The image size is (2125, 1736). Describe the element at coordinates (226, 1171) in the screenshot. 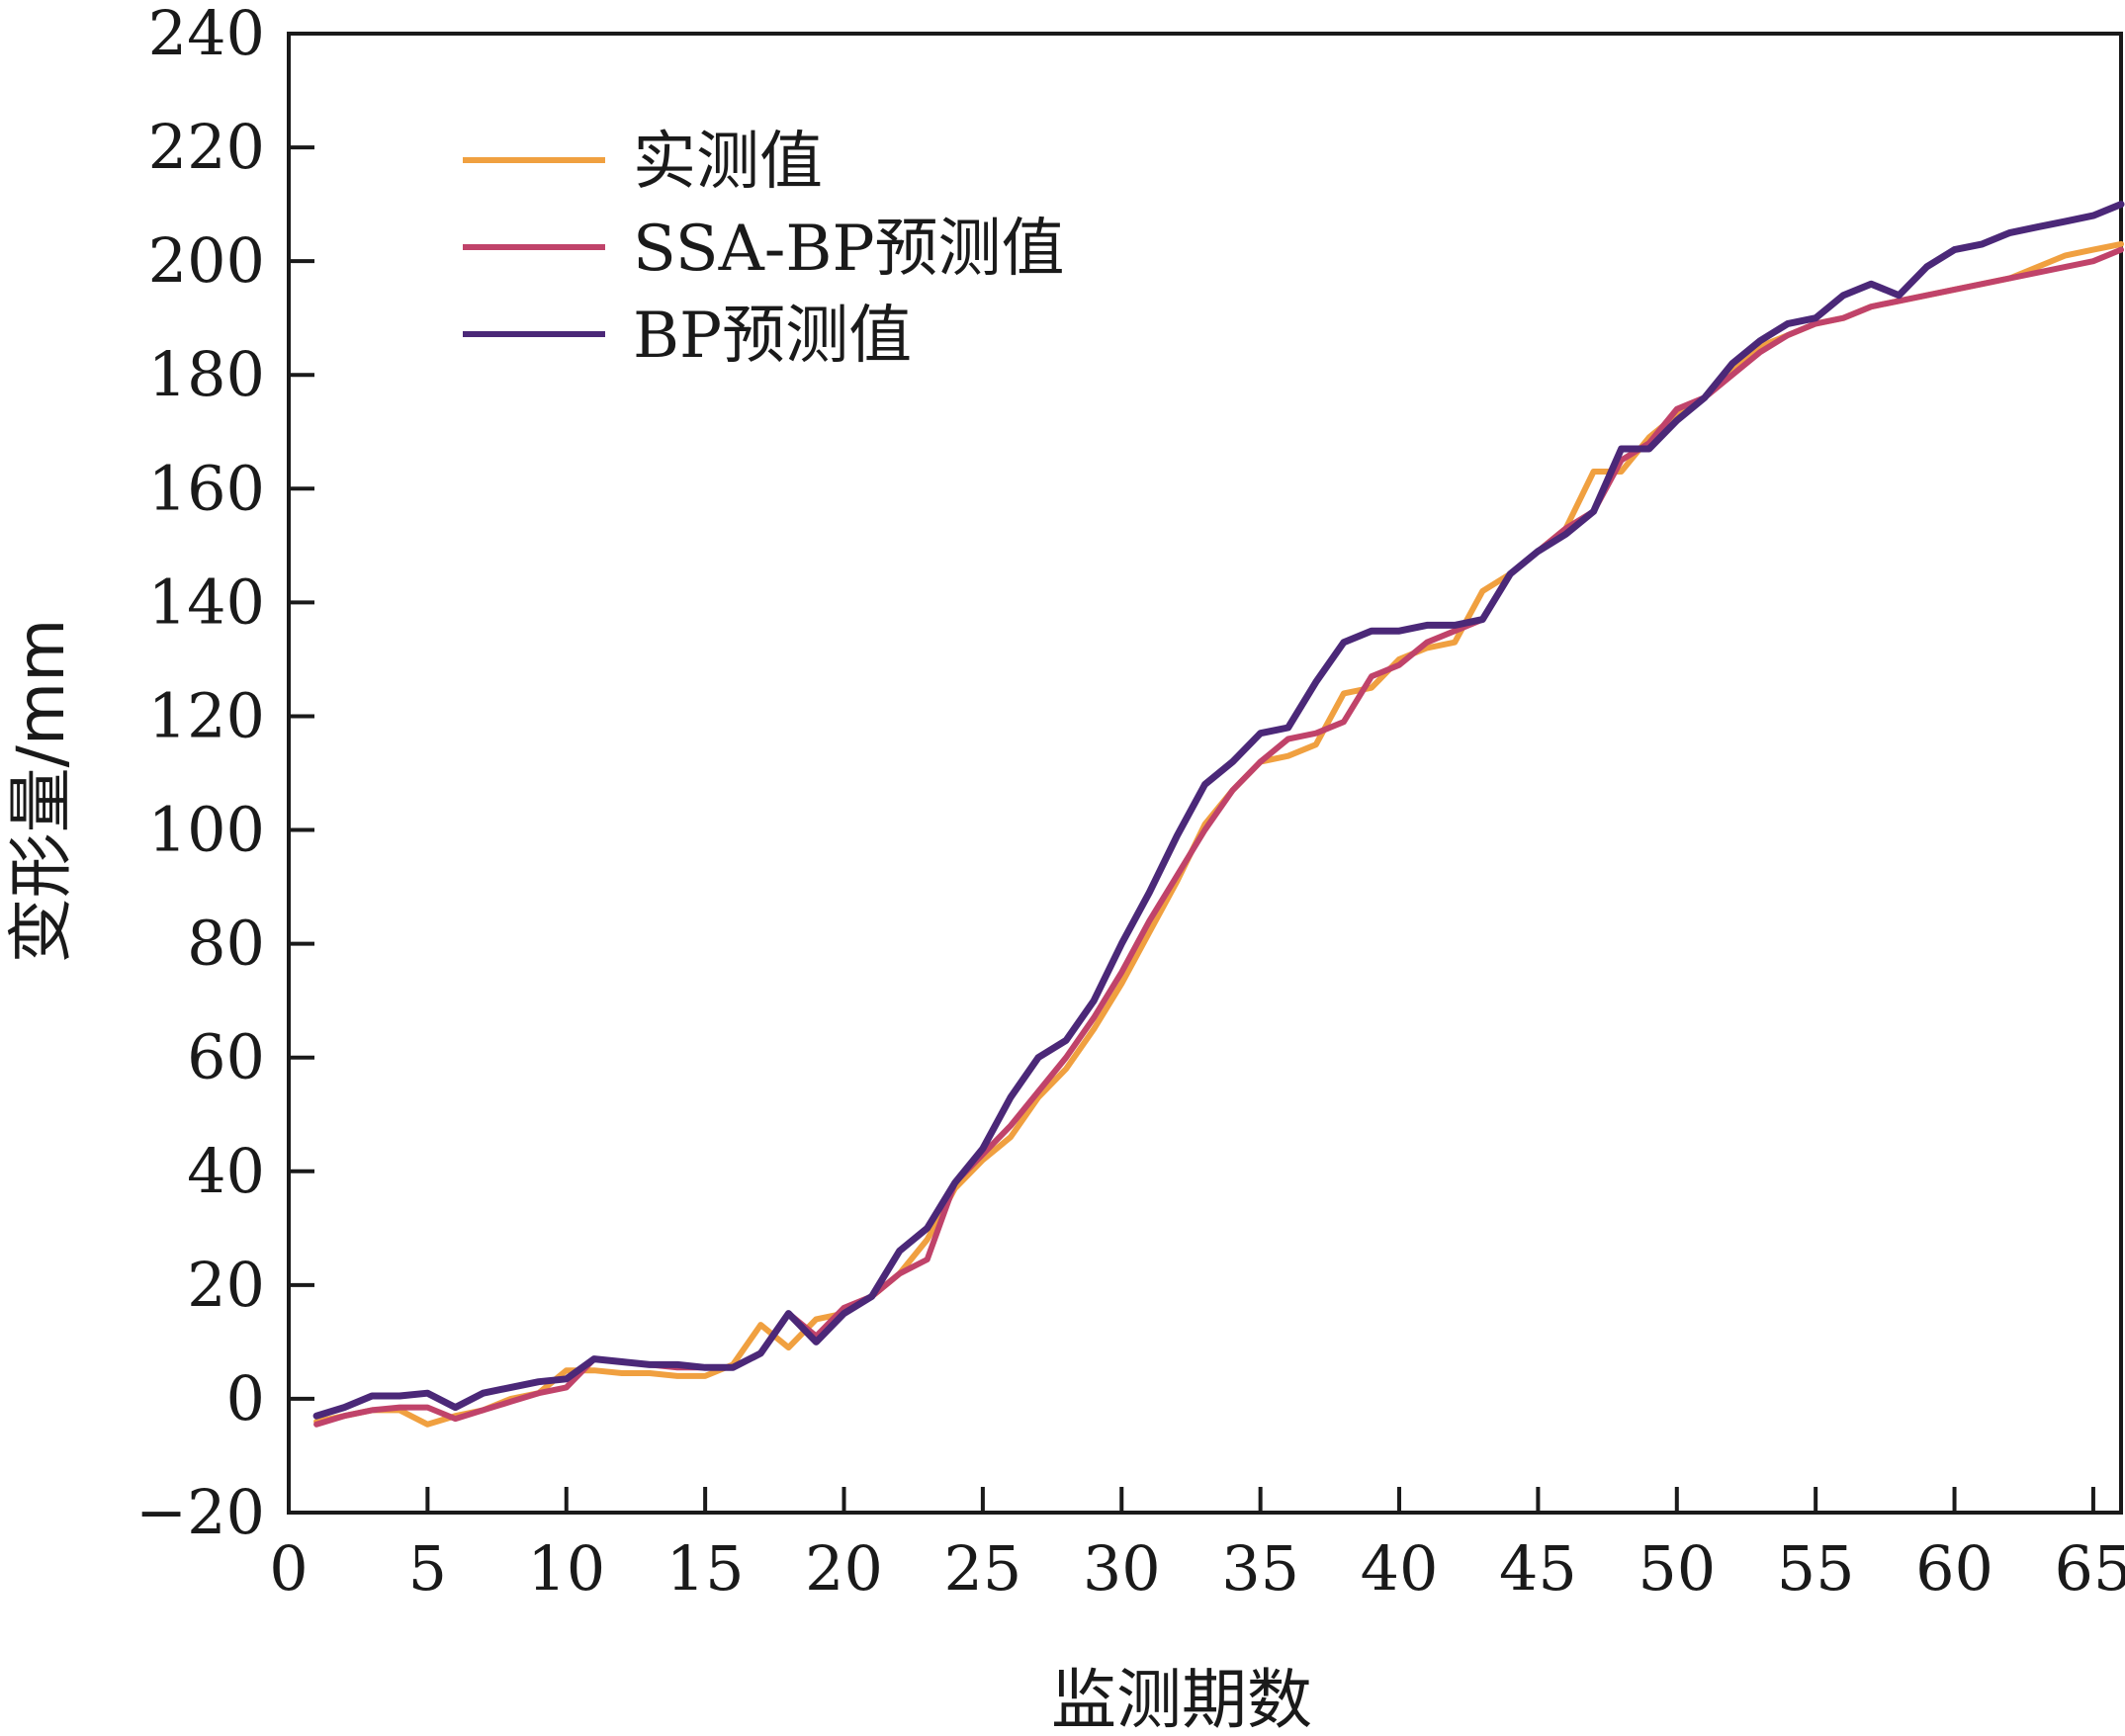

I see `y-tick-label: 40` at that location.